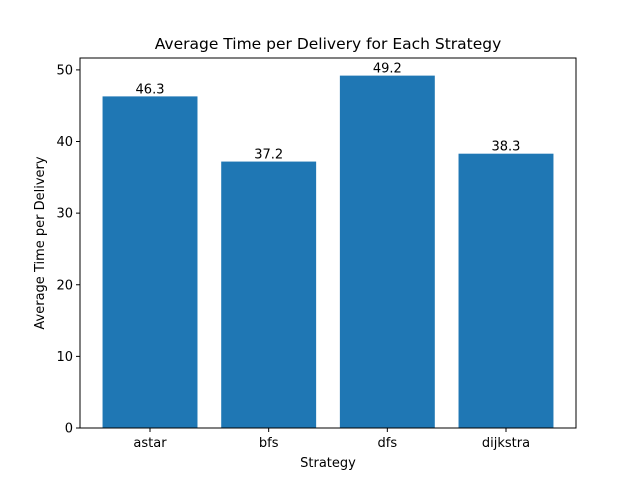 The image size is (640, 480). I want to click on x-axis-label: Strategy, so click(328, 463).